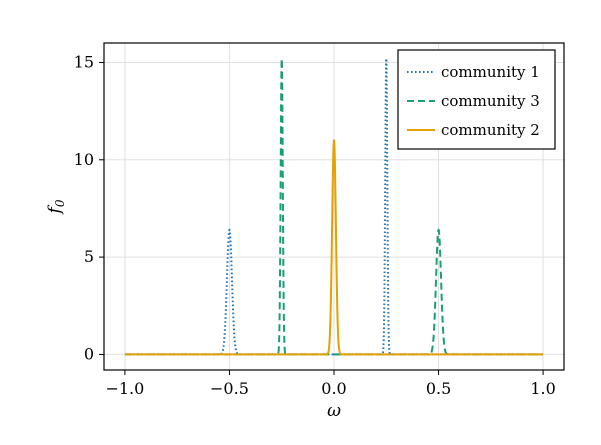  What do you see at coordinates (542, 388) in the screenshot?
I see `x-tick-label: 1.0` at bounding box center [542, 388].